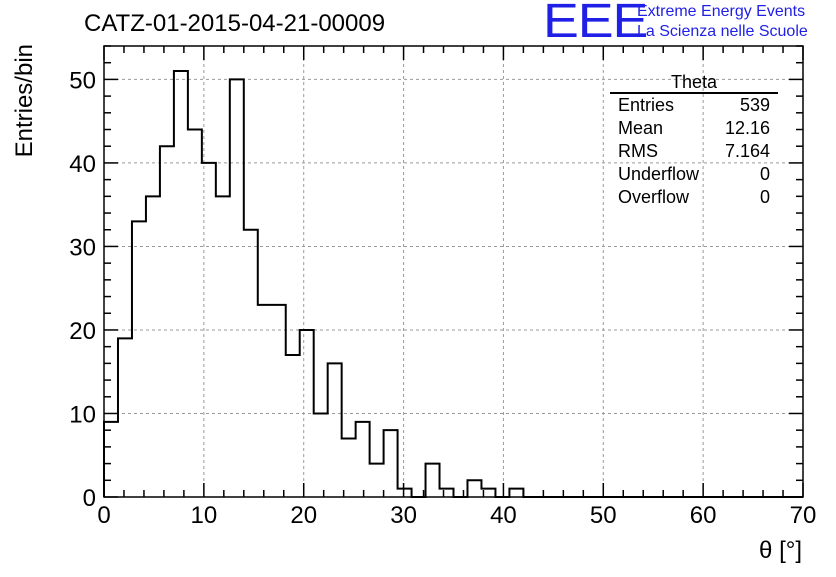 This screenshot has height=577, width=836. Describe the element at coordinates (721, 11) in the screenshot. I see `logo-tagline-1: Extreme Energy Events` at that location.